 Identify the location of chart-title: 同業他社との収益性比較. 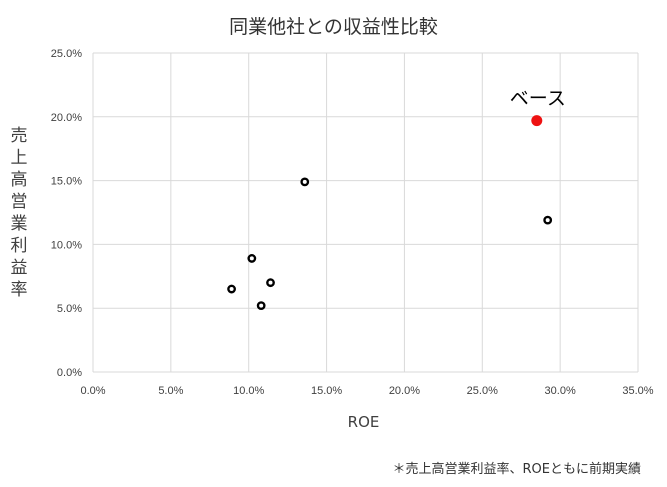
(333, 27).